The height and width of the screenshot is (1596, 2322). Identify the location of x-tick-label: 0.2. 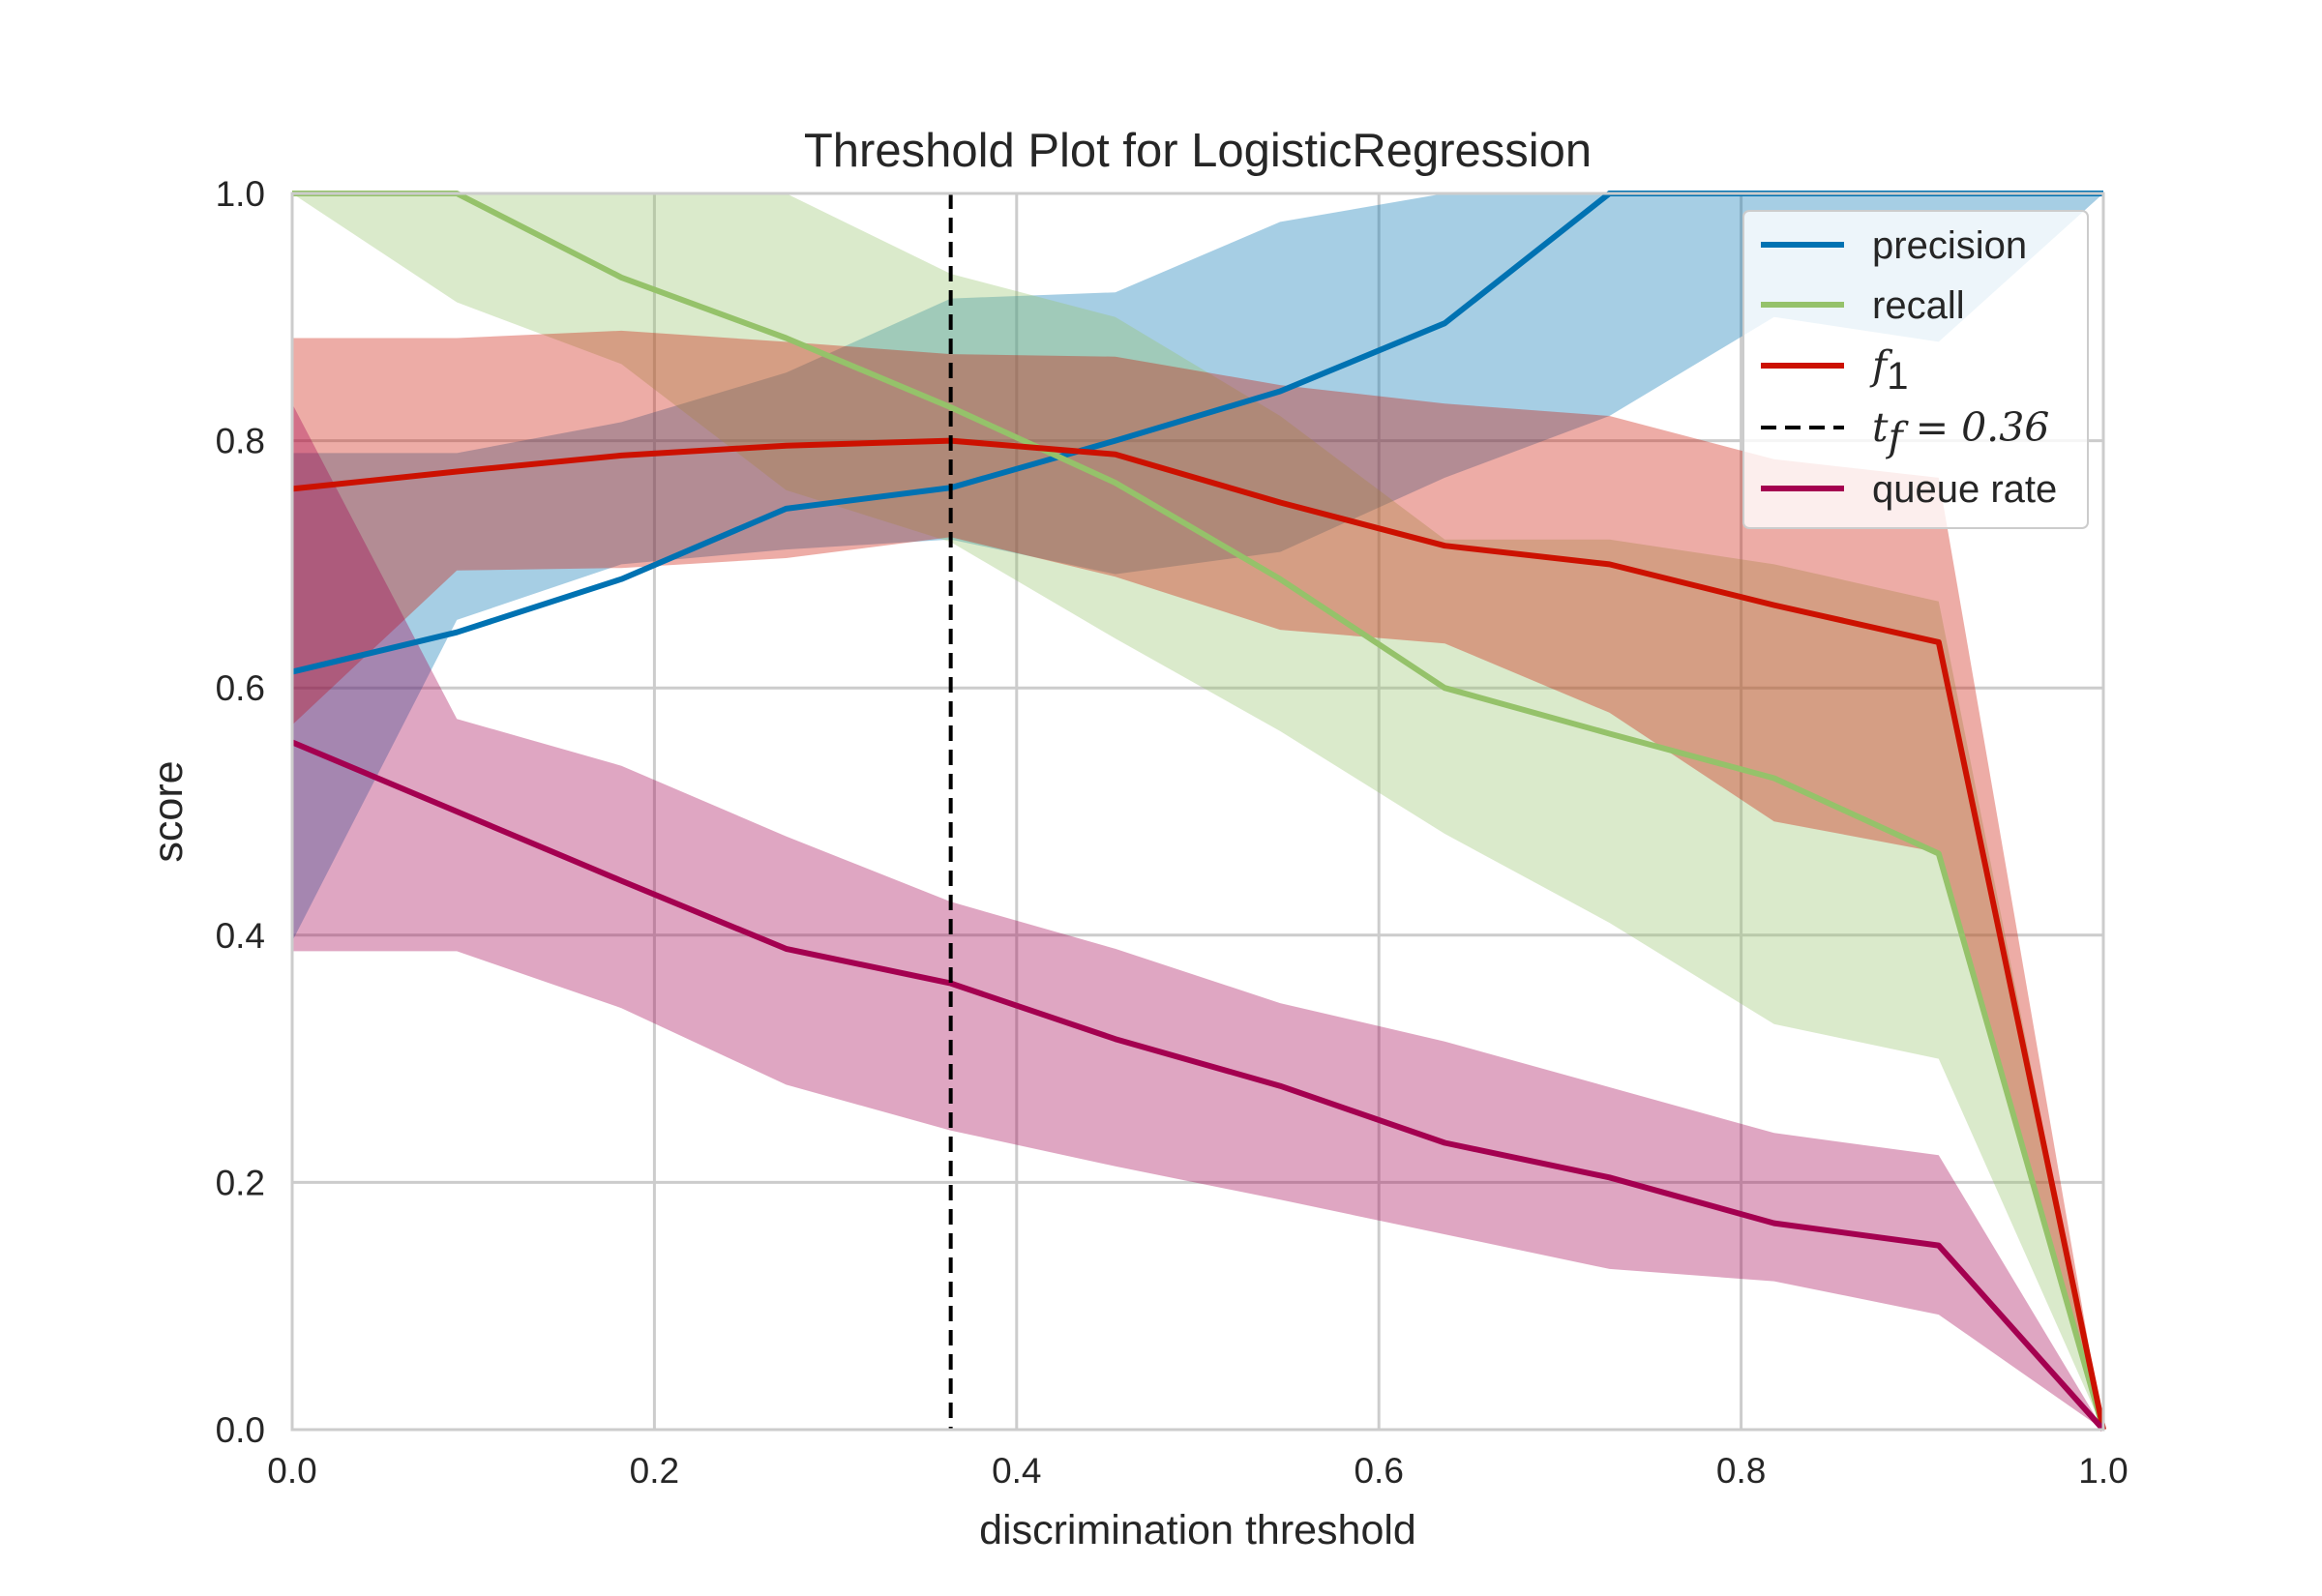
(654, 1471).